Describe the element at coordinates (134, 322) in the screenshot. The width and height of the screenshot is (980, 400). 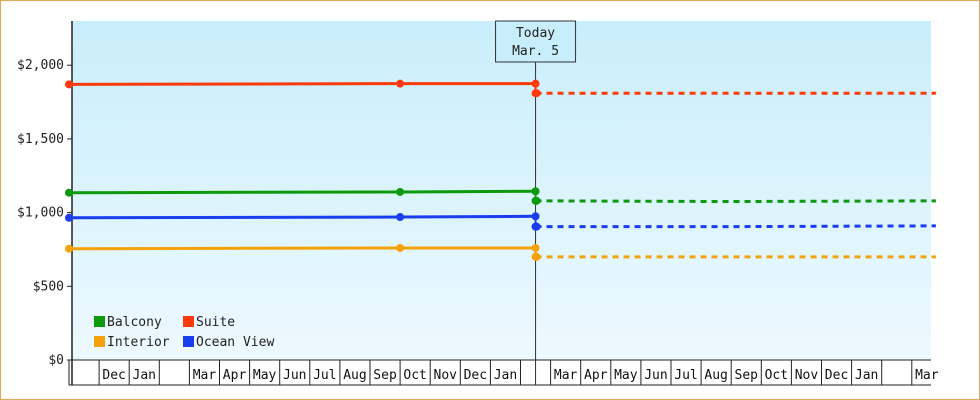
I see `legend-label: Balcony` at that location.